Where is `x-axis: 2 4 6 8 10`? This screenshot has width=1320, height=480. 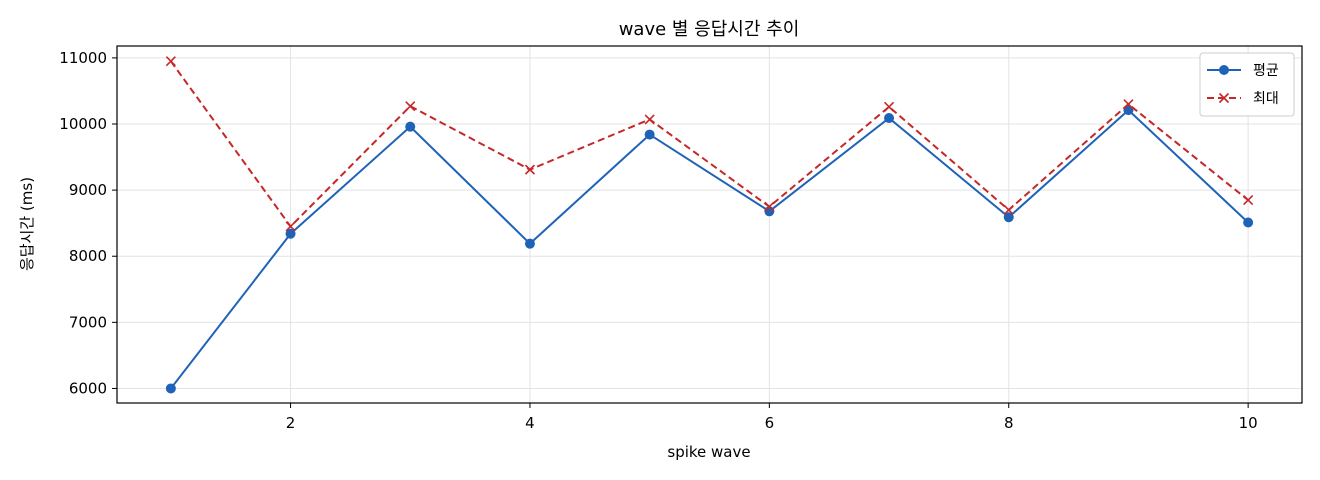
x-axis: 2 4 6 8 10 is located at coordinates (772, 417).